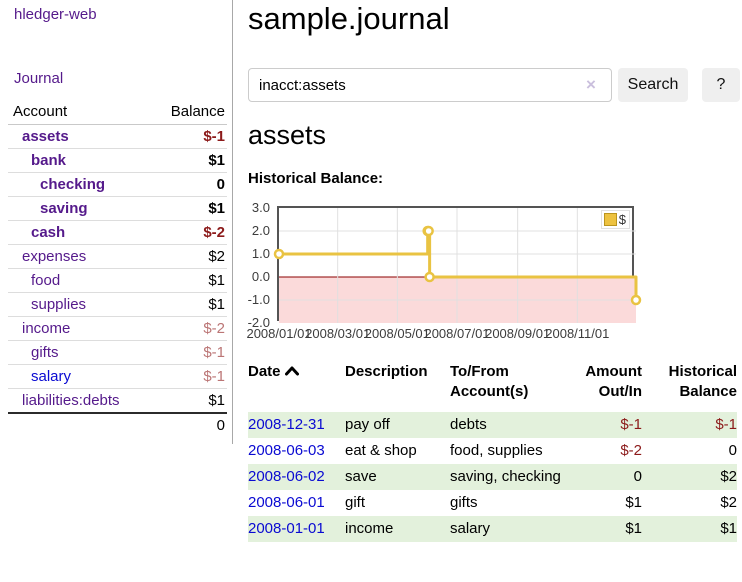  I want to click on account-link-liabilities-debts: liabilities:debts, so click(71, 400).